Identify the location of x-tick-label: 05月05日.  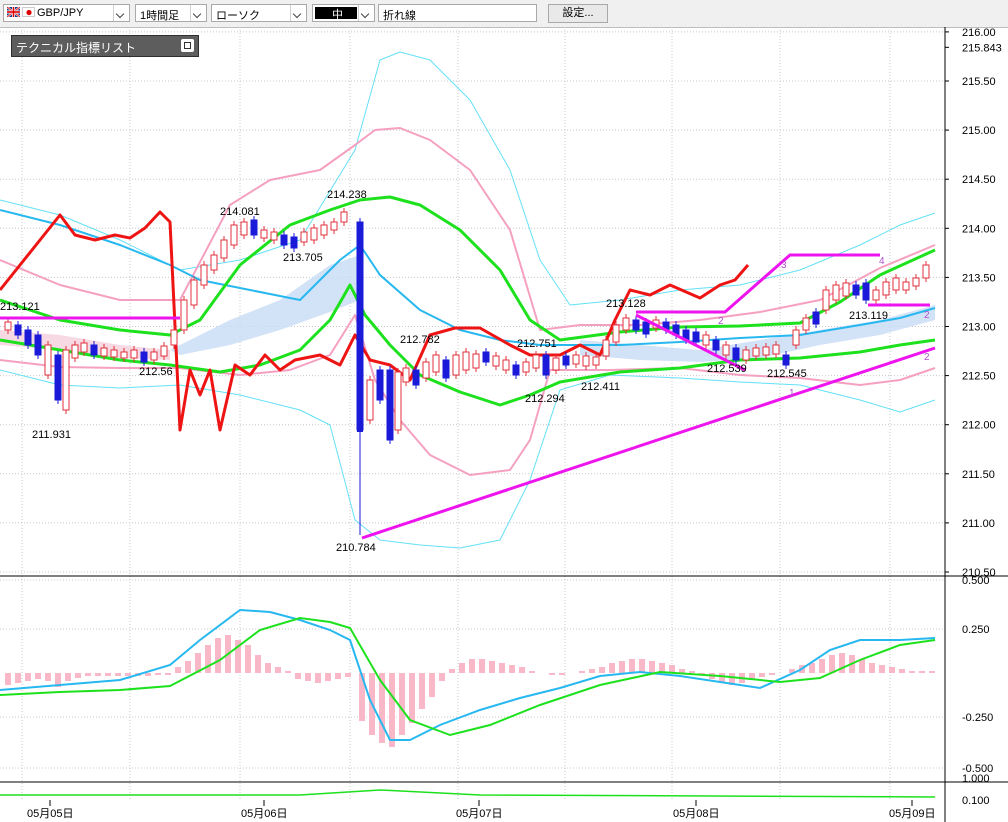
(50, 814).